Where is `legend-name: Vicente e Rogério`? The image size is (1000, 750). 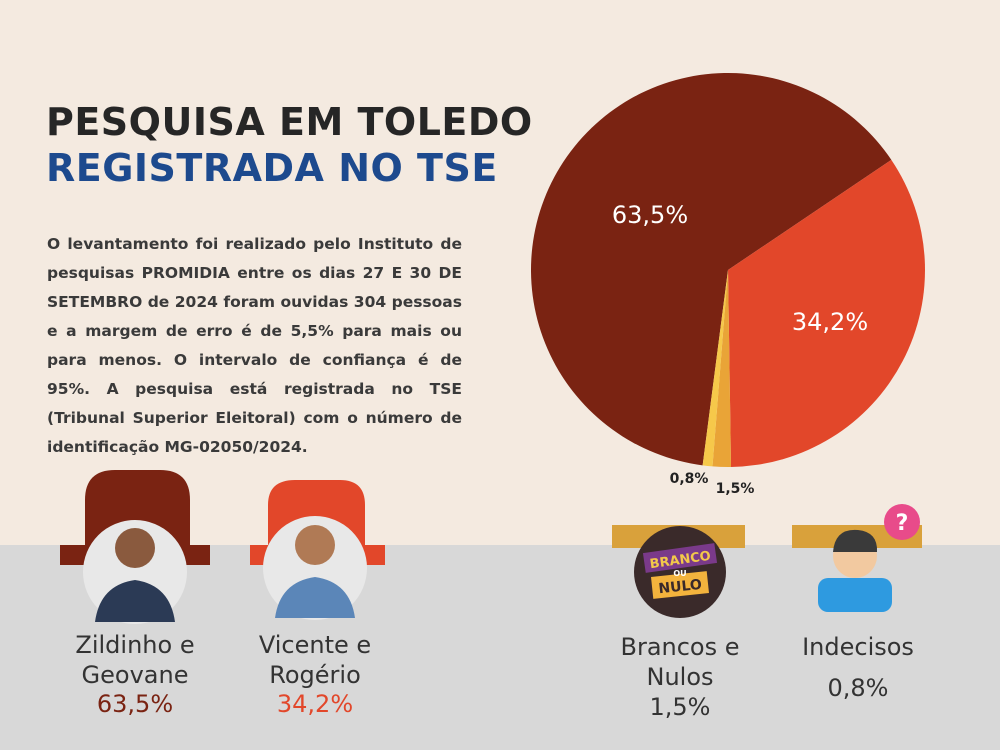
legend-name: Vicente e Rogério is located at coordinates (315, 660).